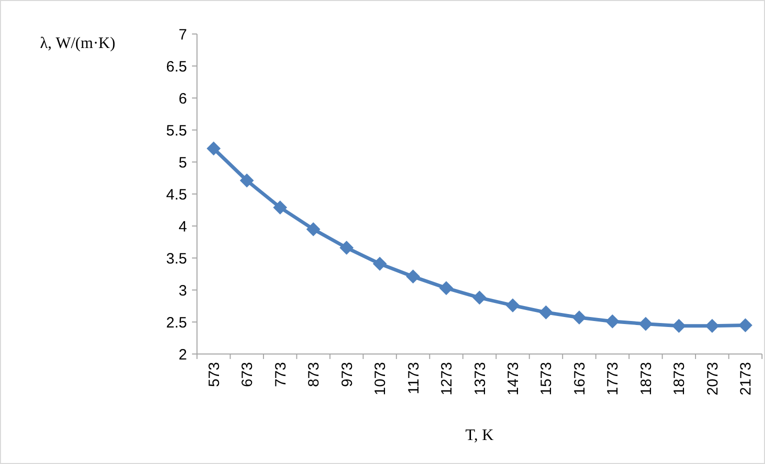 The width and height of the screenshot is (765, 464). Describe the element at coordinates (176, 259) in the screenshot. I see `y-tick-label: 3.5` at that location.